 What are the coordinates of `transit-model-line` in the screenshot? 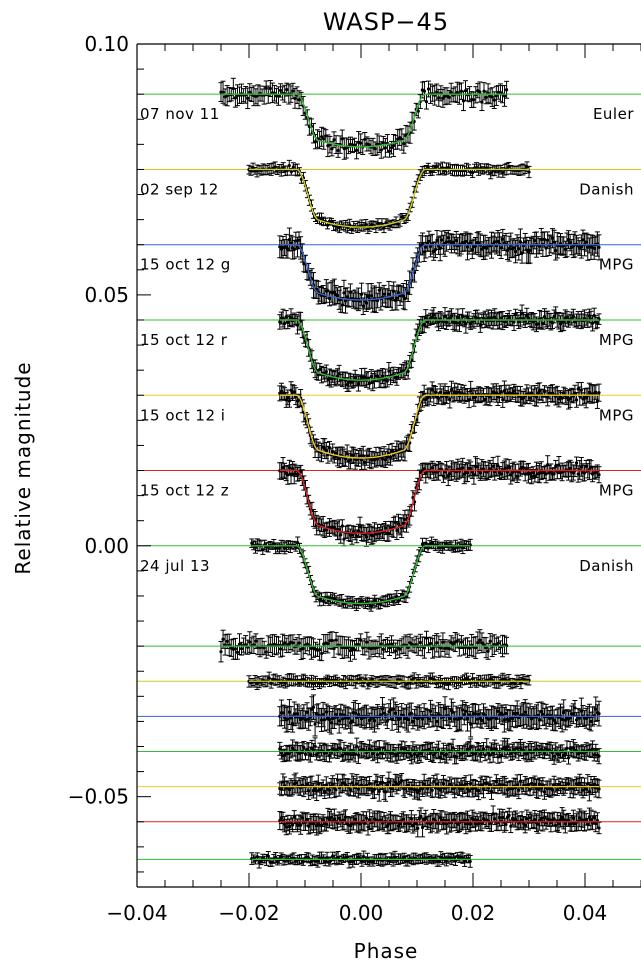 It's located at (389, 198).